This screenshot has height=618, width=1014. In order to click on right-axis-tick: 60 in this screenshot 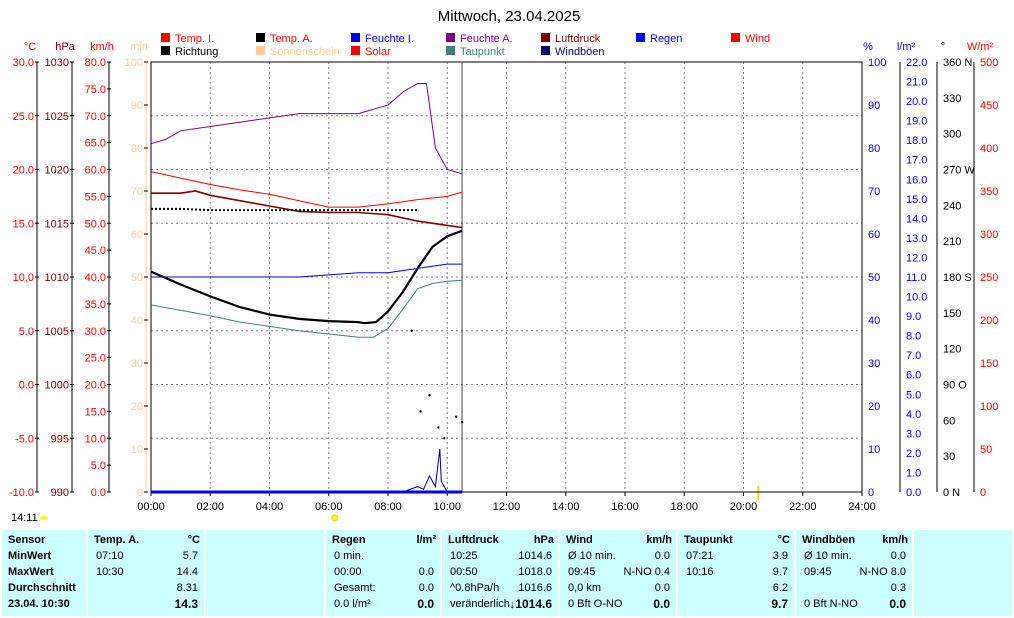, I will do `click(949, 421)`.